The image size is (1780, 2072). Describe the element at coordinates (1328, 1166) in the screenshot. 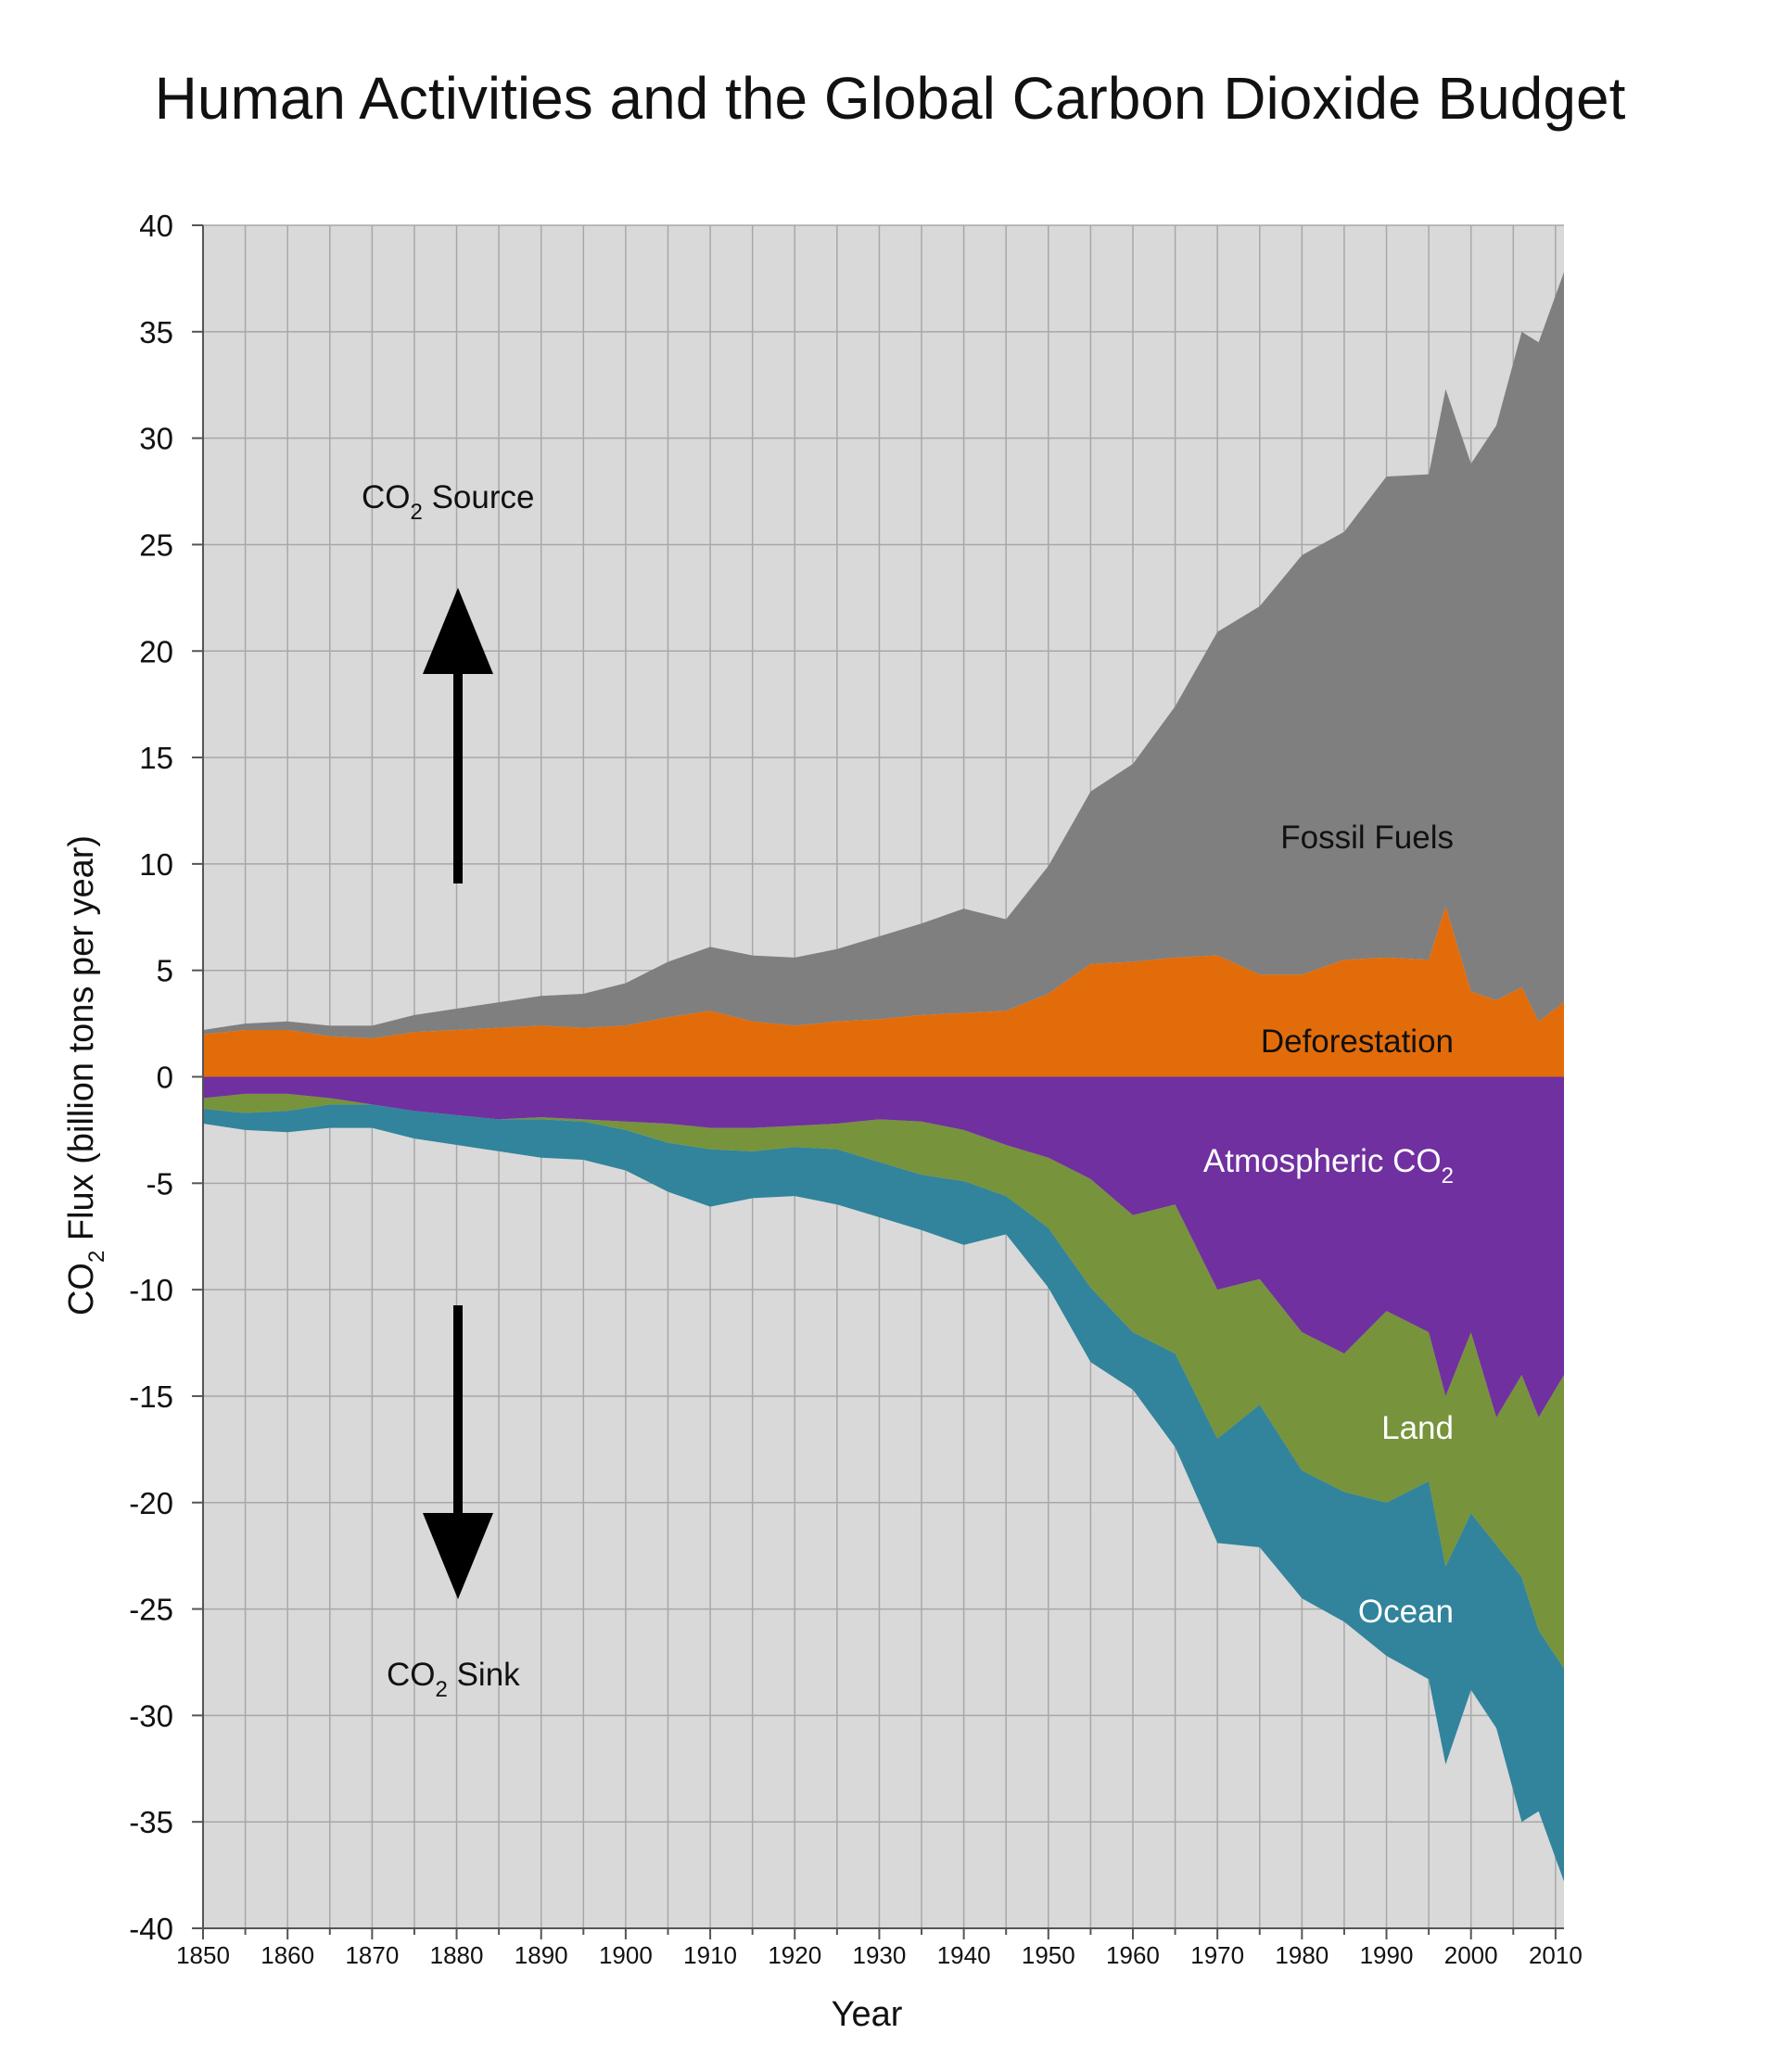

I see `label-atmospheric-co2: Atmospheric CO2` at that location.